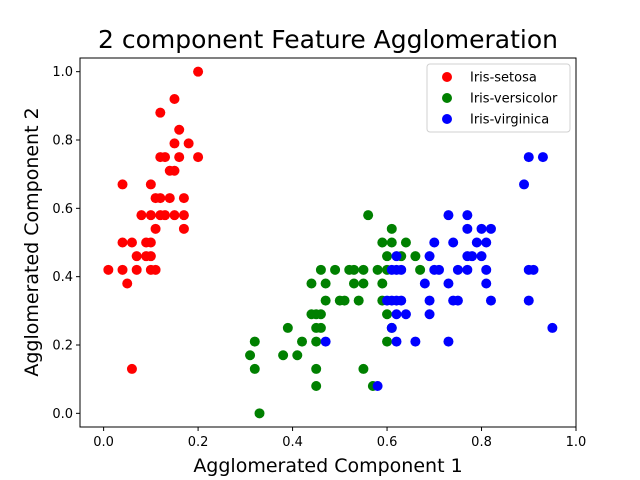  What do you see at coordinates (62, 346) in the screenshot?
I see `y-tick-label: 0.2` at bounding box center [62, 346].